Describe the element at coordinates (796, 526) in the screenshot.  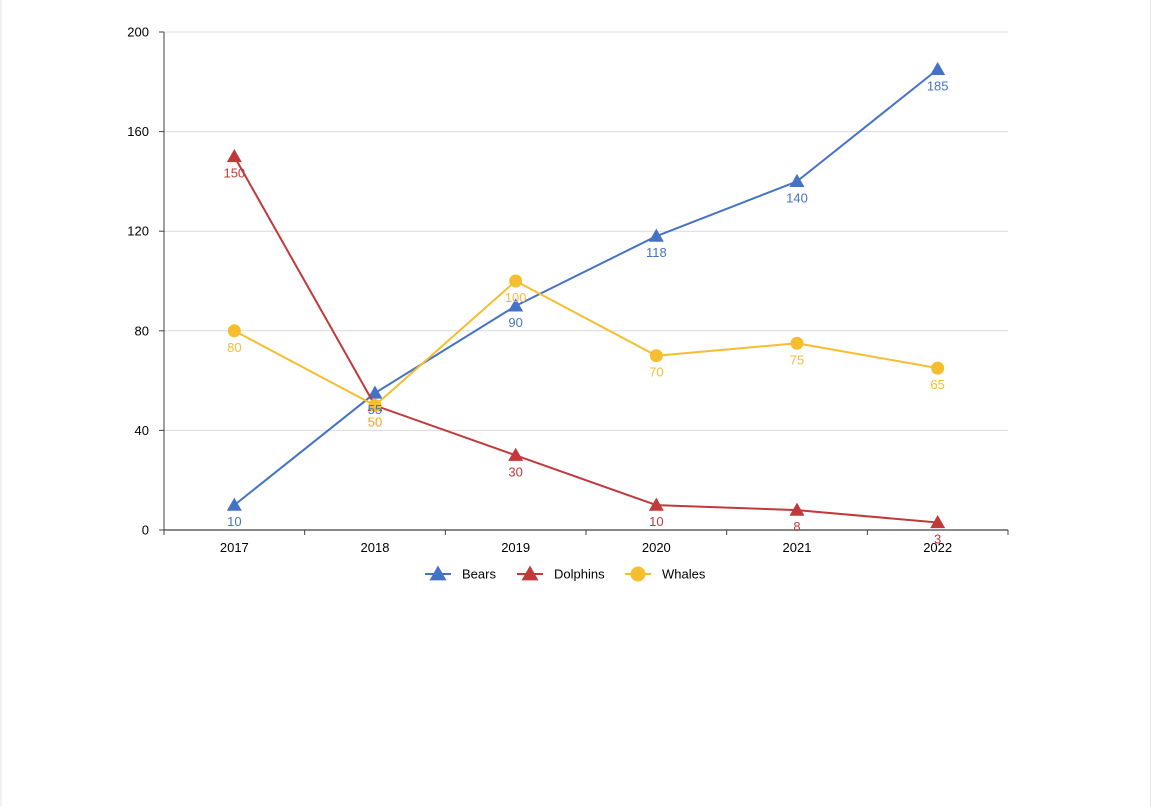
I see `data-label-dolphins: 8` at that location.